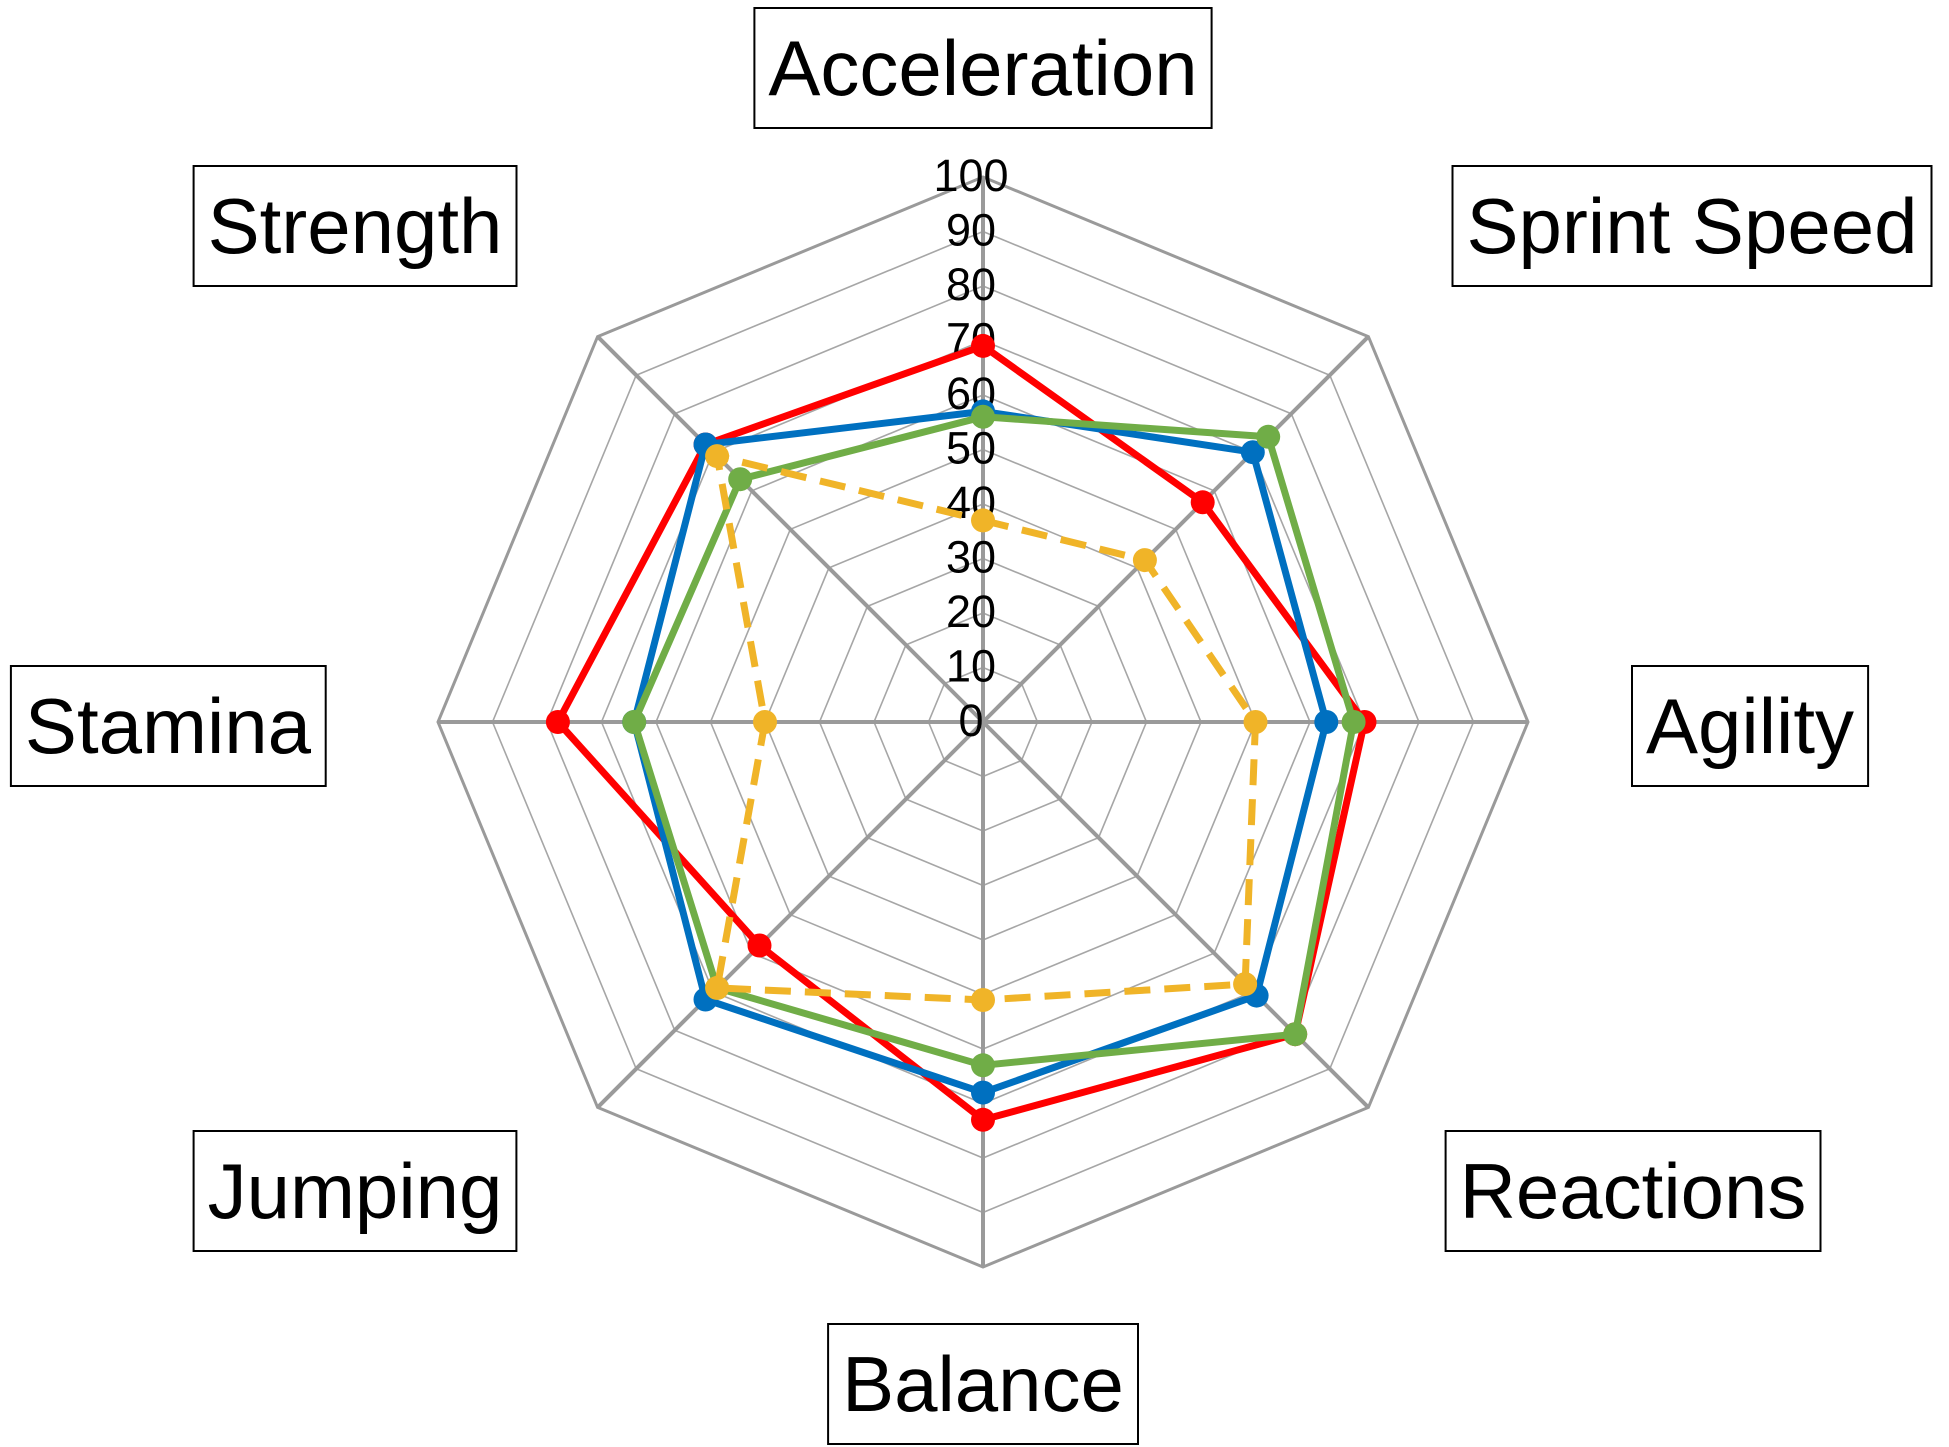 This screenshot has height=1447, width=1949. What do you see at coordinates (971, 666) in the screenshot?
I see `tick-label-10: 10` at bounding box center [971, 666].